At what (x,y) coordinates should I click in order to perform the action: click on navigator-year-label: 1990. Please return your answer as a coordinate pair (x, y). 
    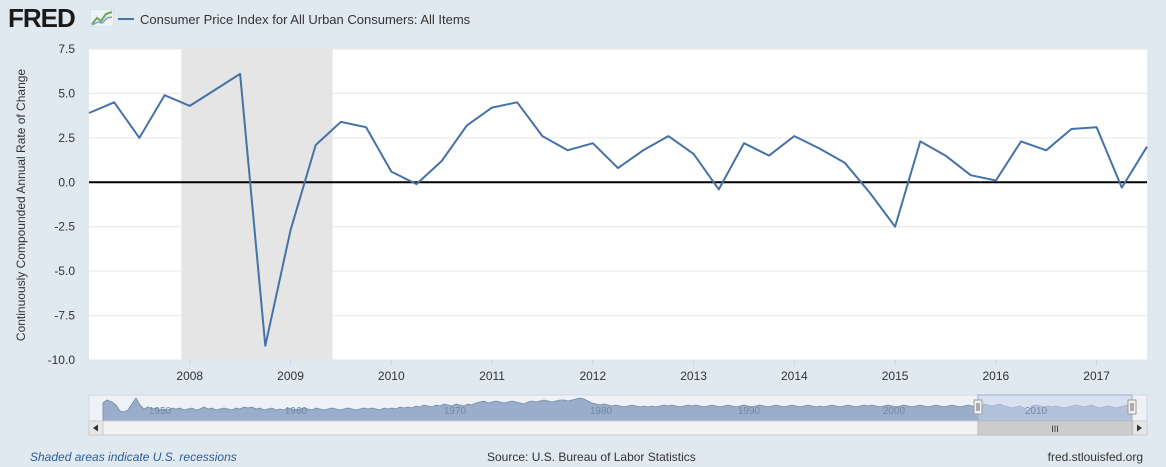
    Looking at the image, I should click on (749, 411).